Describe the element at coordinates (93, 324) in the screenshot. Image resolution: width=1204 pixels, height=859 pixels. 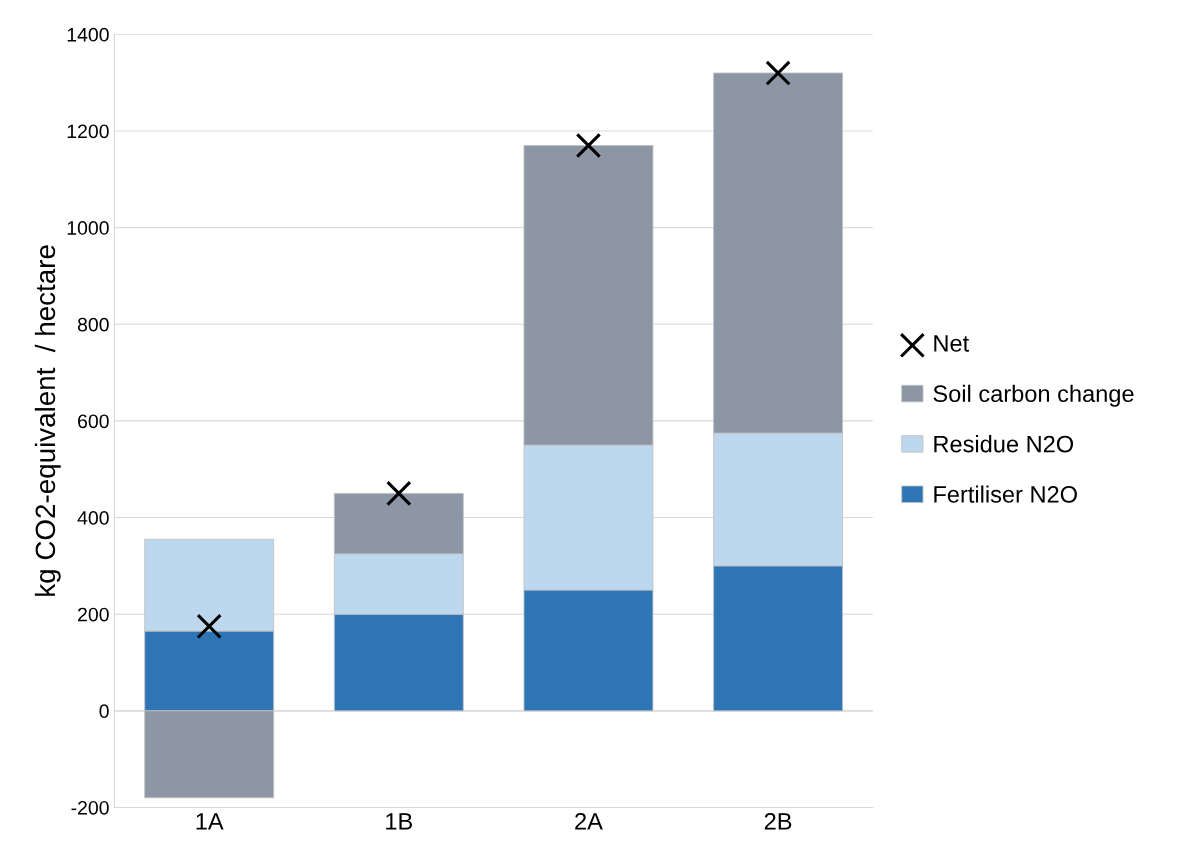
I see `y-tick-label: 800` at that location.